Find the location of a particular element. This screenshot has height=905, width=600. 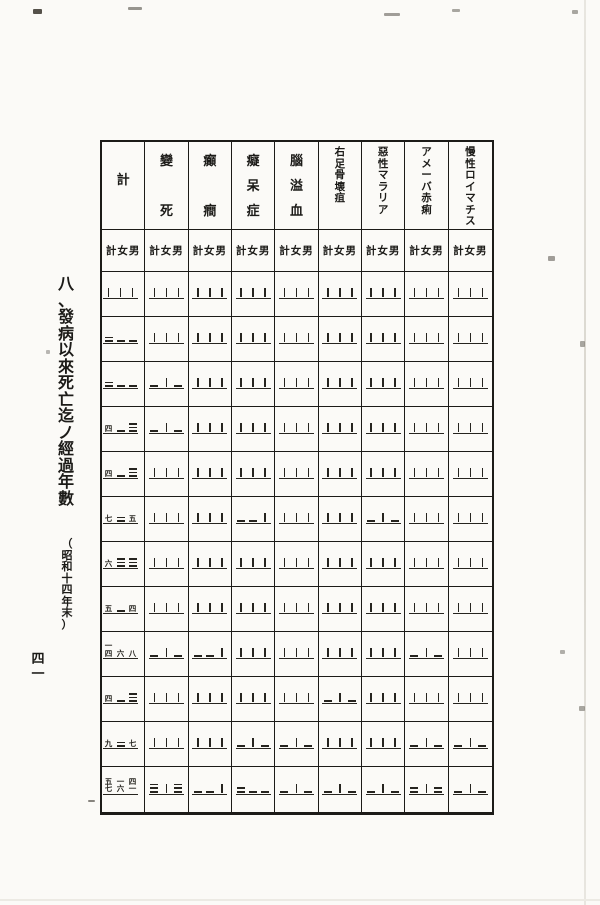

subheader-cell: 計女男 is located at coordinates (470, 251).